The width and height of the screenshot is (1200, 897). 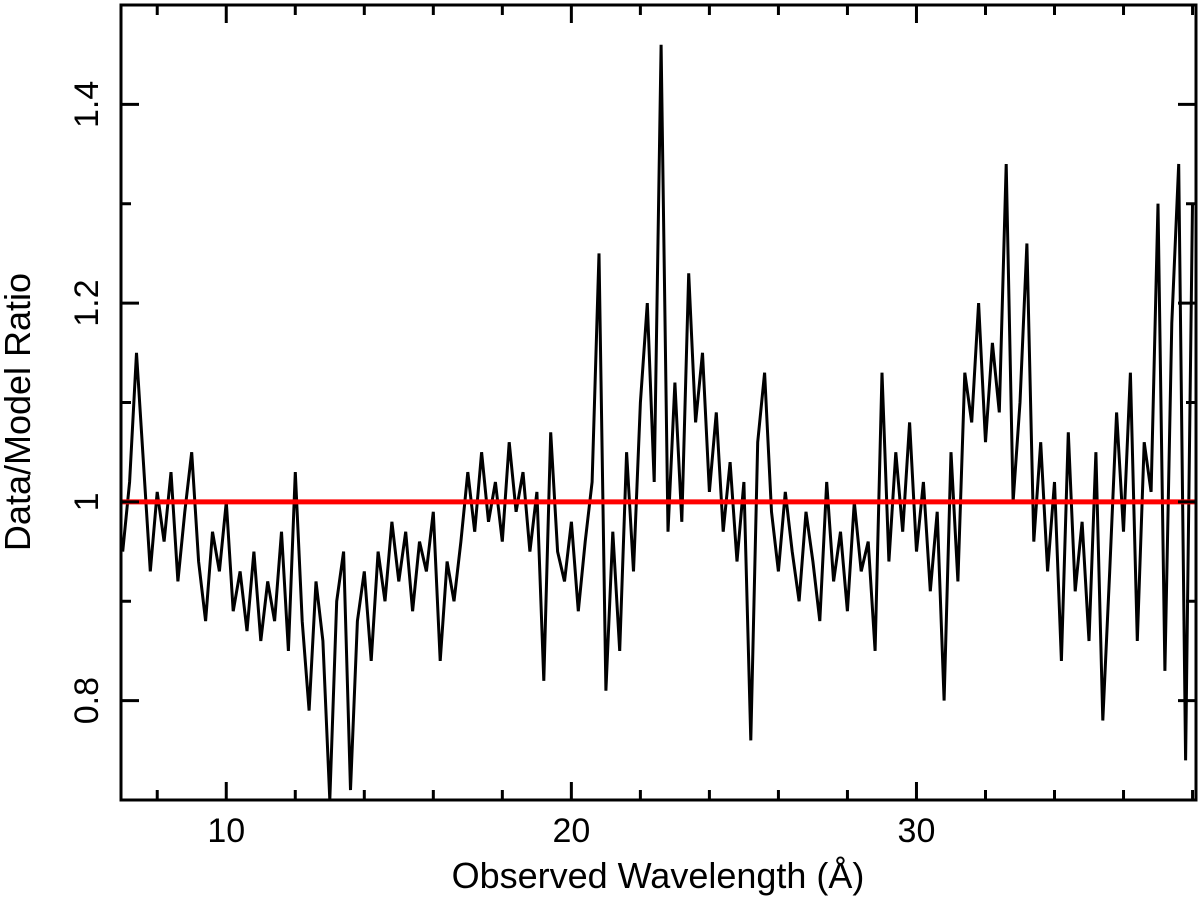 I want to click on y-tick-label: 1.2, so click(x=87, y=302).